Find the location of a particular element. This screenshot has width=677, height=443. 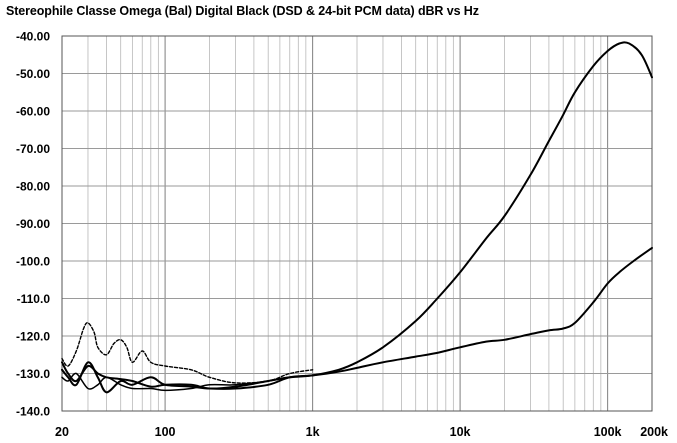

x-axis-ticks: 20 100 1k 10k 100k 200k is located at coordinates (361, 432).